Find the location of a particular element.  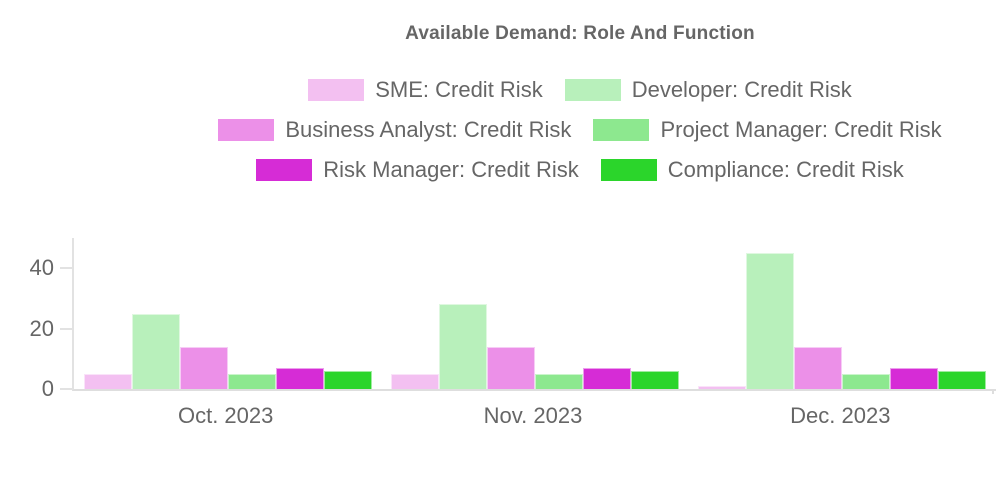

legend-item: Compliance: Credit Risk is located at coordinates (752, 169).